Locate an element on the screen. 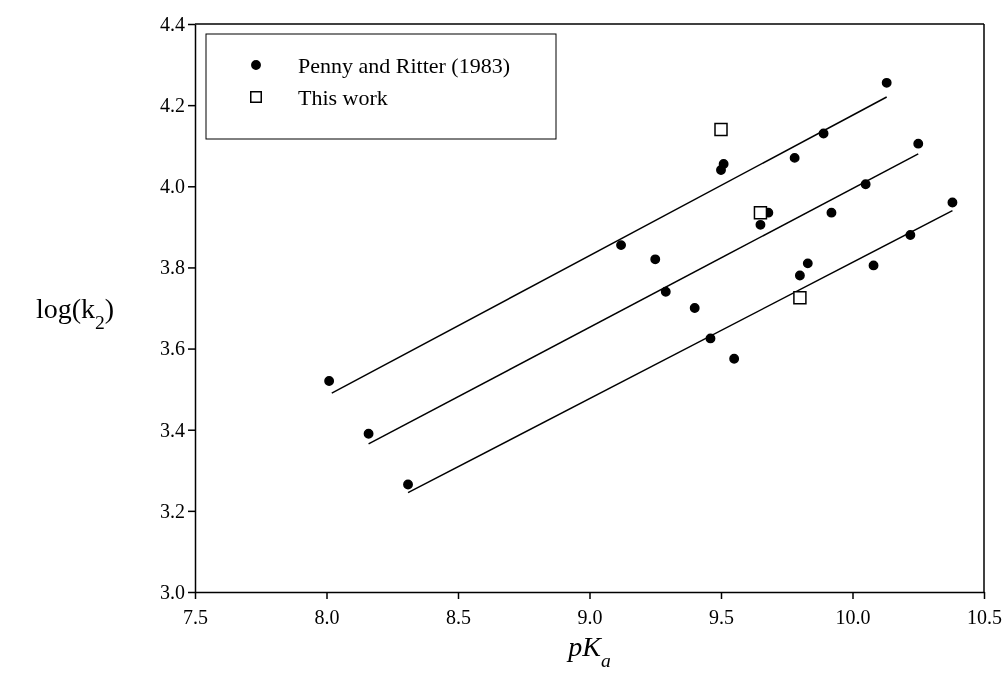  x-tick-label: 9.0 is located at coordinates (590, 617).